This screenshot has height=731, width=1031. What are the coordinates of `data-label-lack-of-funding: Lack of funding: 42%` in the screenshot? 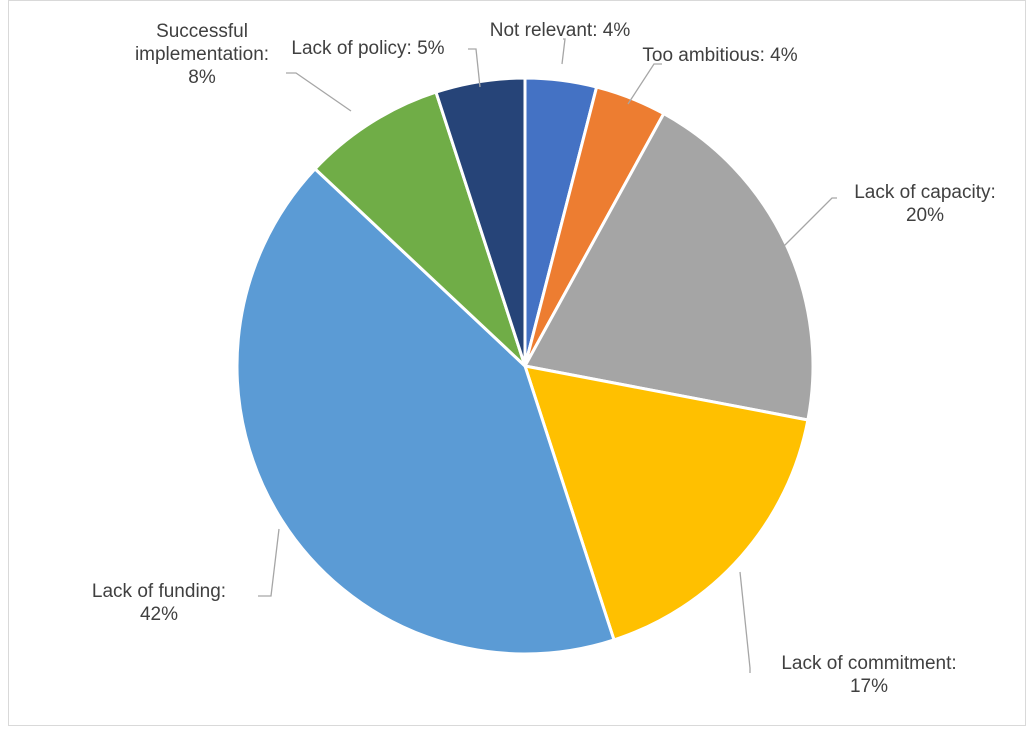 It's located at (159, 603).